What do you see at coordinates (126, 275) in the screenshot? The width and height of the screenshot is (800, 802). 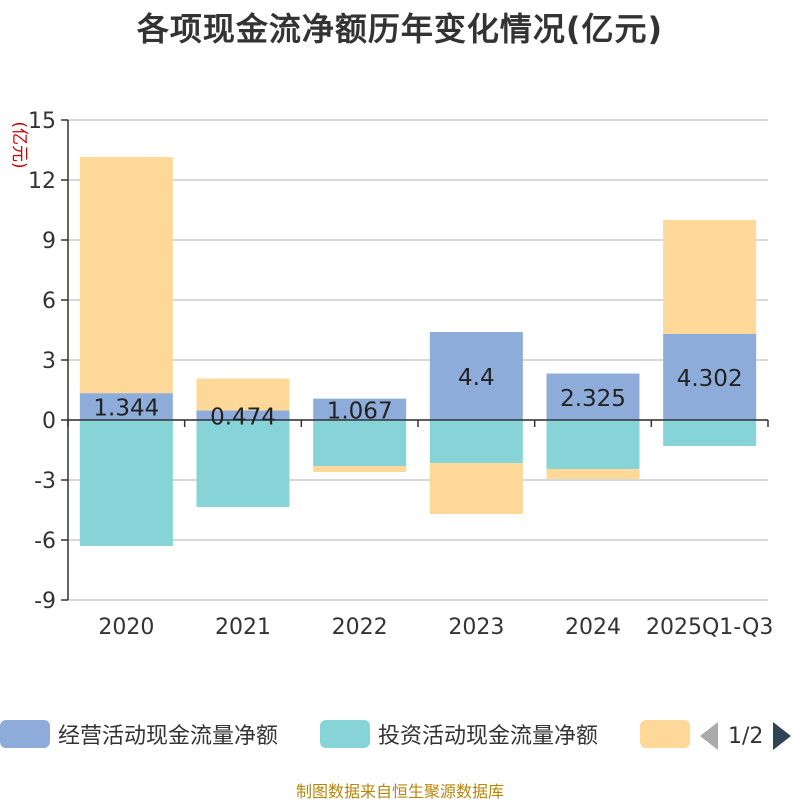 I see `bar-s2-2020` at bounding box center [126, 275].